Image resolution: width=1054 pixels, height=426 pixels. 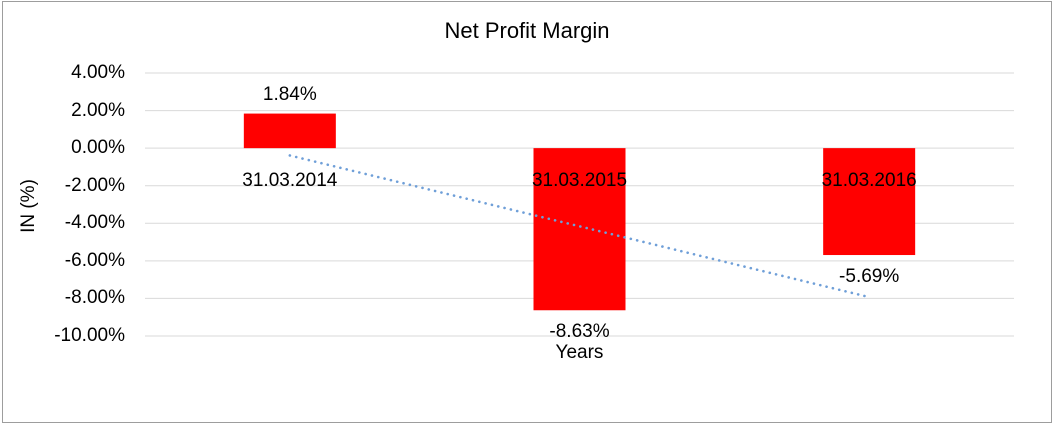 What do you see at coordinates (869, 181) in the screenshot?
I see `category-label: 31.03.2016` at bounding box center [869, 181].